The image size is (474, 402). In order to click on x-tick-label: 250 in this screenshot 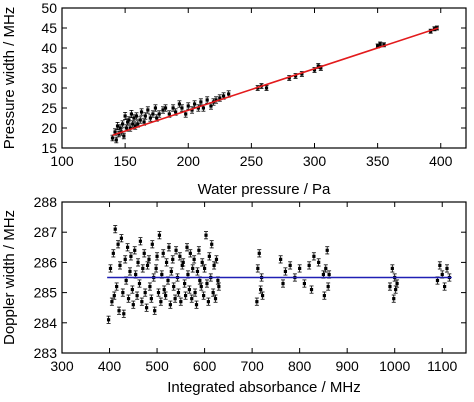, I will do `click(252, 161)`.